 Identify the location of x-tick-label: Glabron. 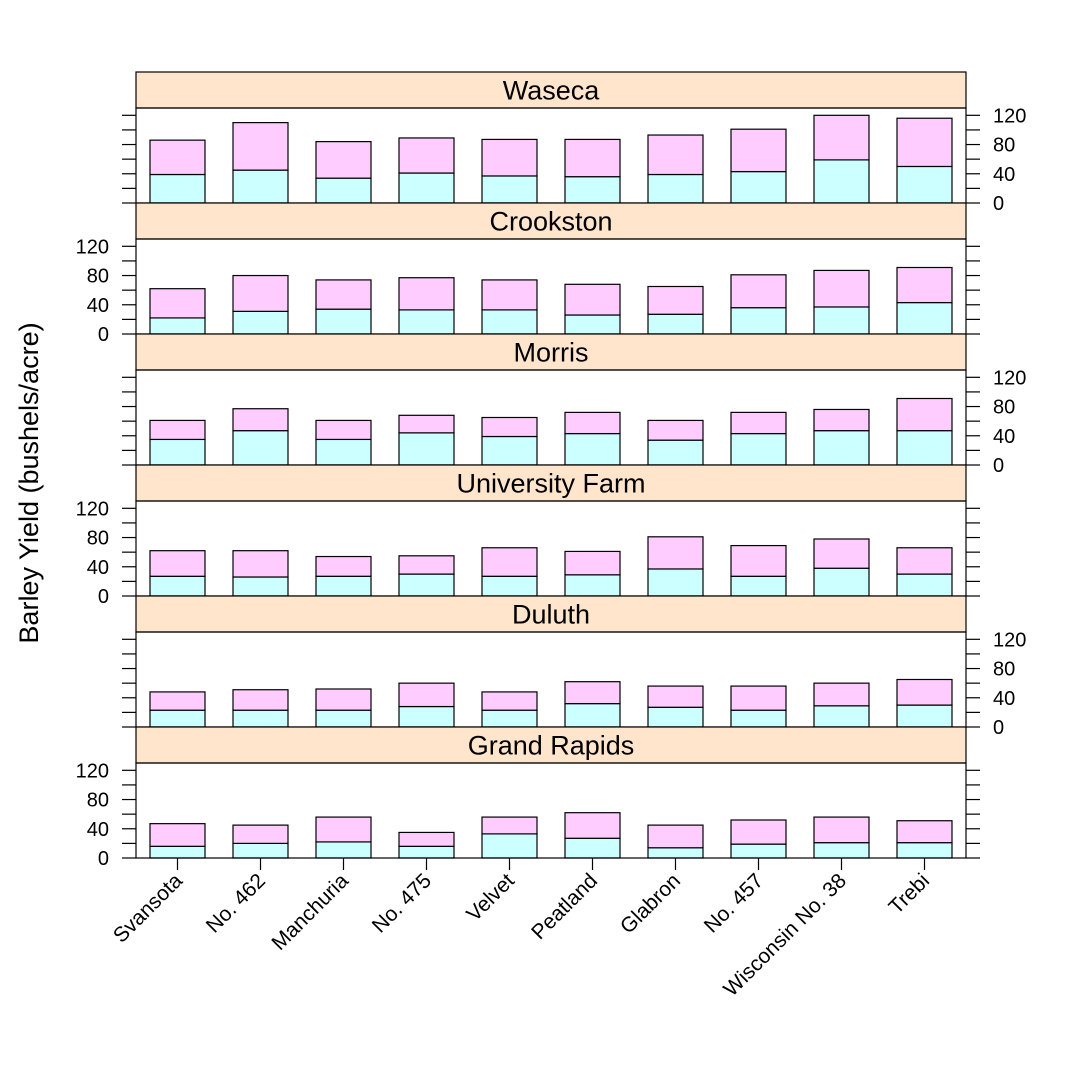
(650, 903).